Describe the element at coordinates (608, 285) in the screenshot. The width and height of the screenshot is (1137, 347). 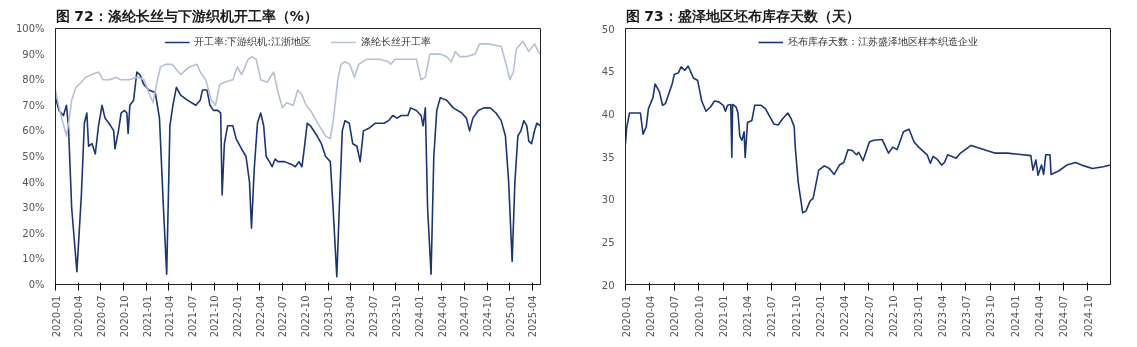
I see `y-tick-label: 20` at that location.